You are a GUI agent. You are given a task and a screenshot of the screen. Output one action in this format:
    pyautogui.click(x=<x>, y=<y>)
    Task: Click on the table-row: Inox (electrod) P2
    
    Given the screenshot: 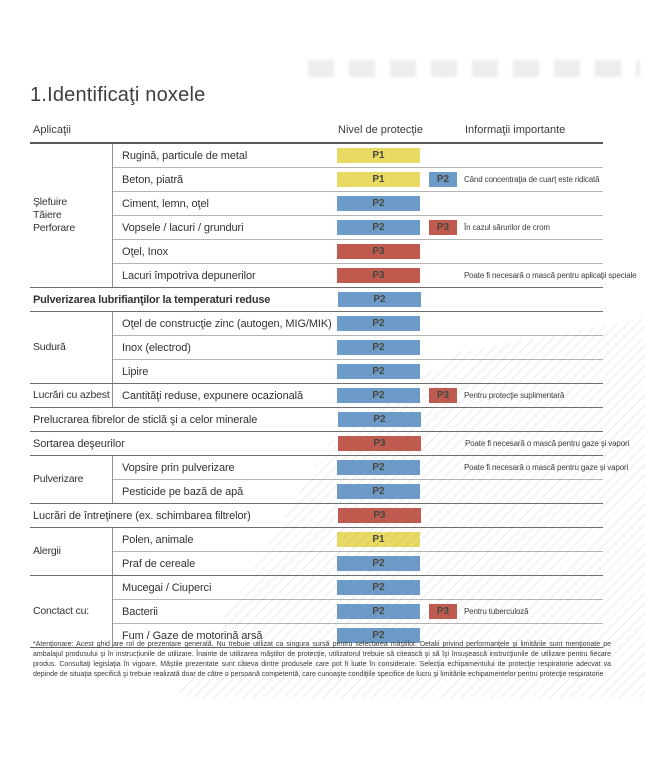 What is the action you would take?
    pyautogui.click(x=358, y=347)
    